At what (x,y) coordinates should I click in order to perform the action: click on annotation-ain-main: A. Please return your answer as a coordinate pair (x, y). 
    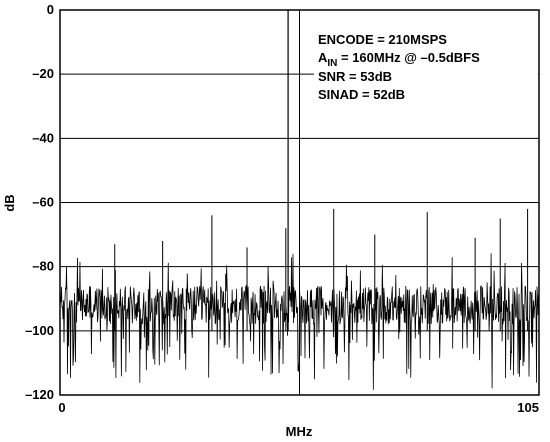
    Looking at the image, I should click on (323, 57).